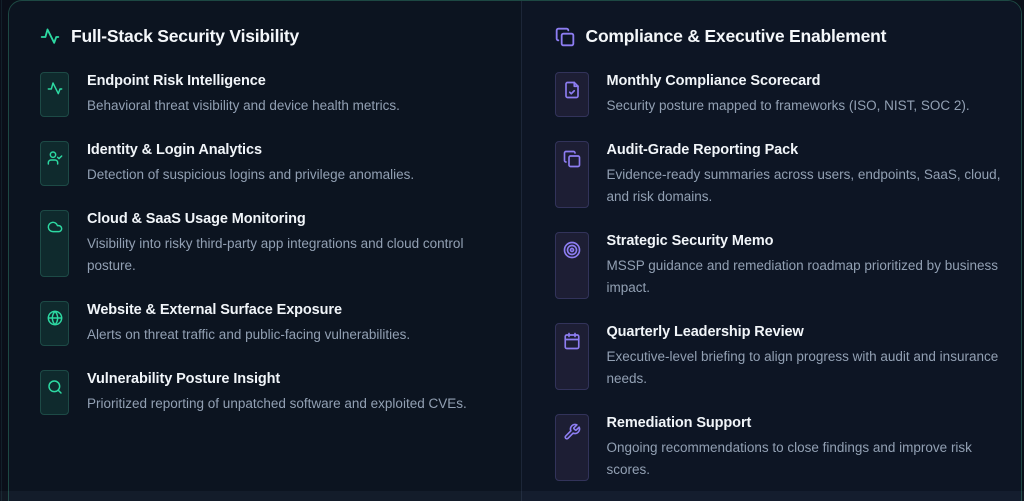 This screenshot has height=501, width=1024. What do you see at coordinates (214, 310) in the screenshot?
I see `feature-title: Website & External Surface Exposure` at bounding box center [214, 310].